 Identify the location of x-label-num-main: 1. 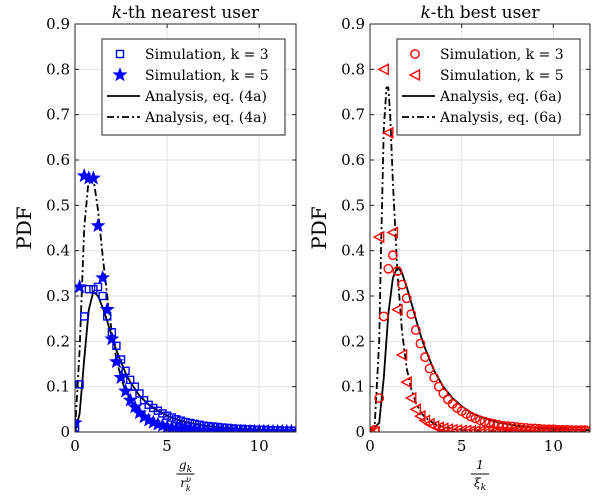
(480, 465).